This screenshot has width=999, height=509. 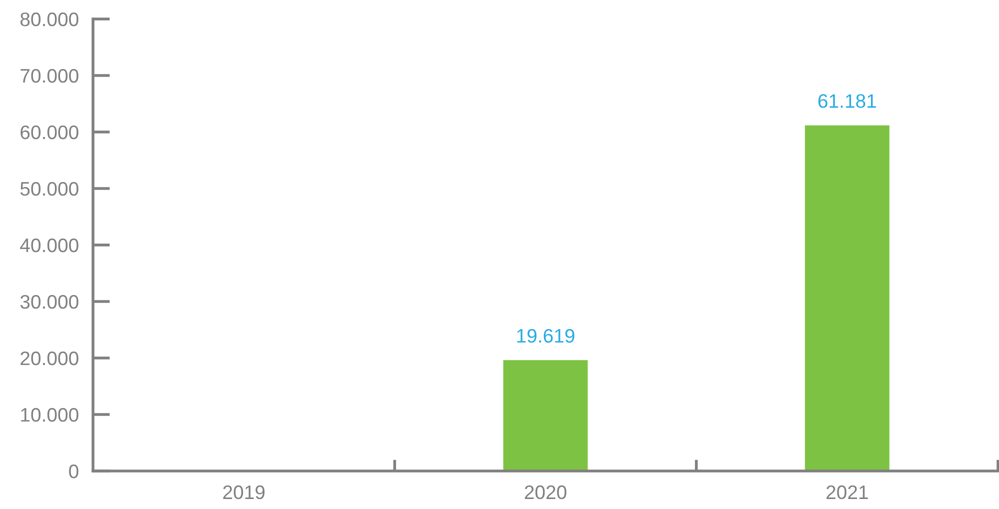 What do you see at coordinates (49, 132) in the screenshot?
I see `y-tick-label: 60.000` at bounding box center [49, 132].